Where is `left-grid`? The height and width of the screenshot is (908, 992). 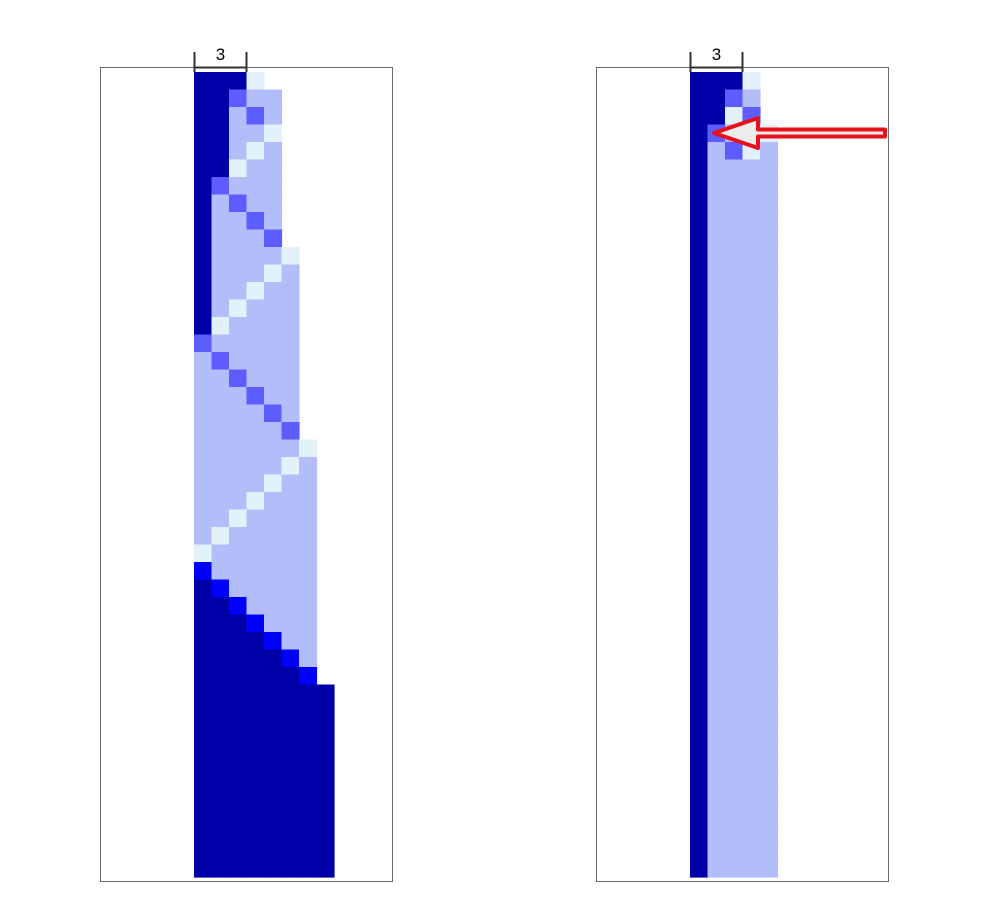
left-grid is located at coordinates (264, 475).